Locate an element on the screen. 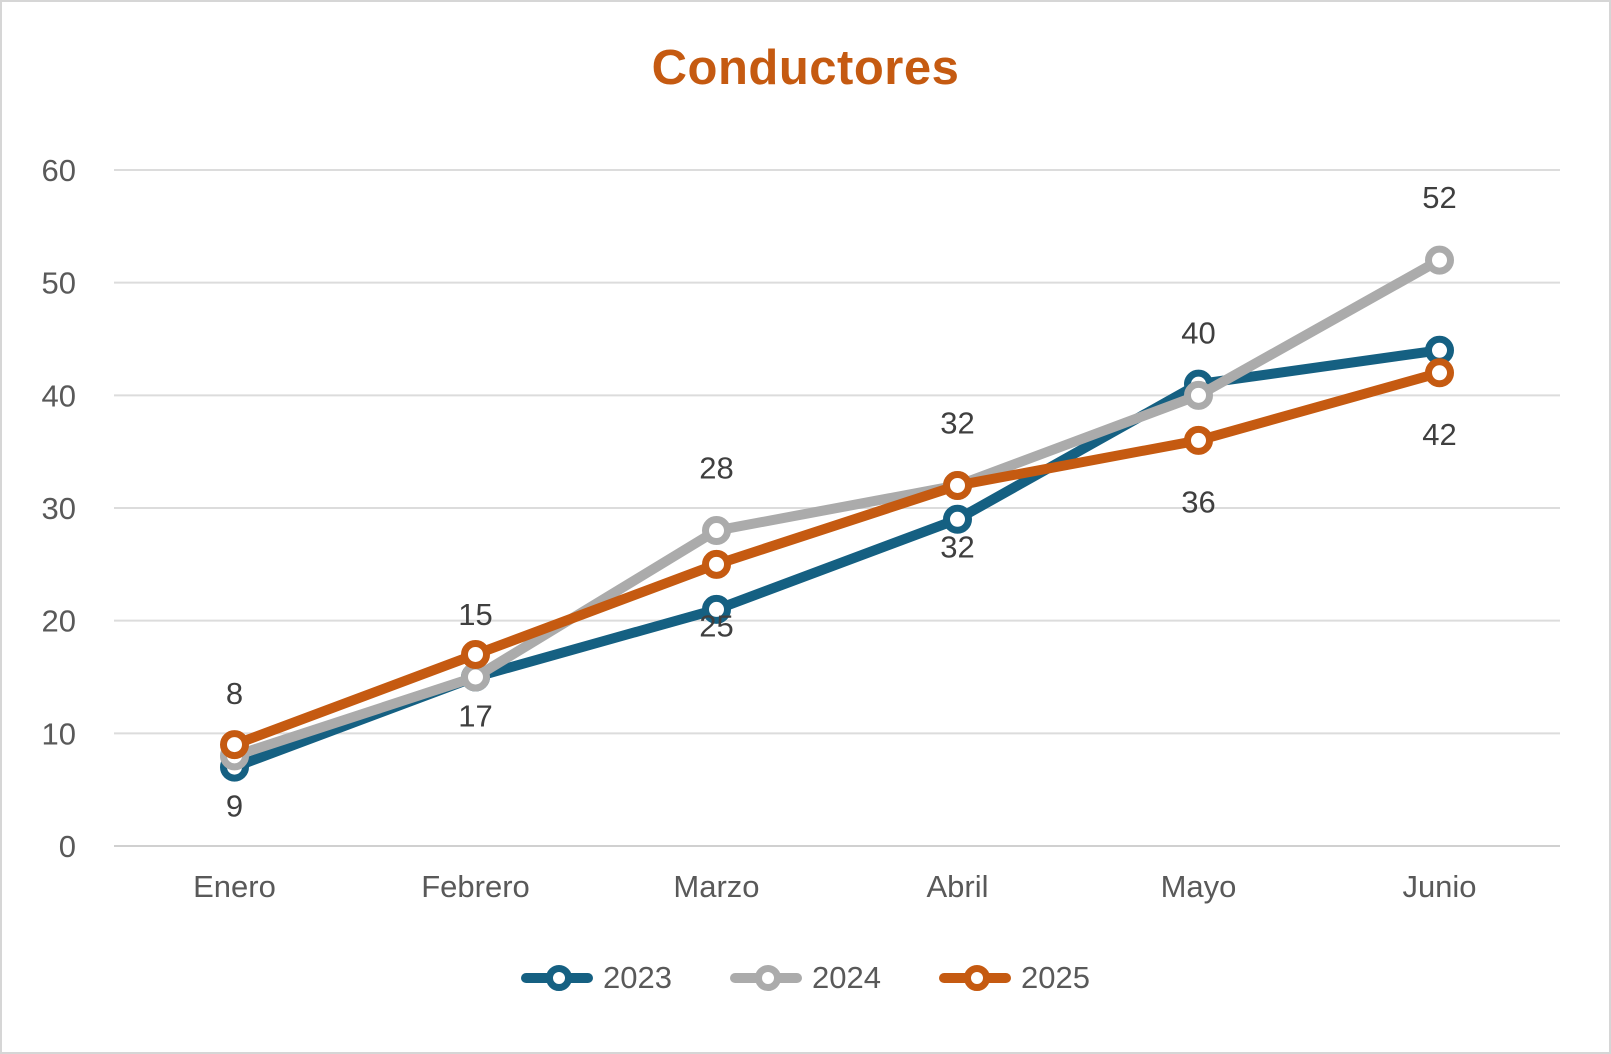 Image resolution: width=1611 pixels, height=1054 pixels. data-label-2025: 25 is located at coordinates (716, 625).